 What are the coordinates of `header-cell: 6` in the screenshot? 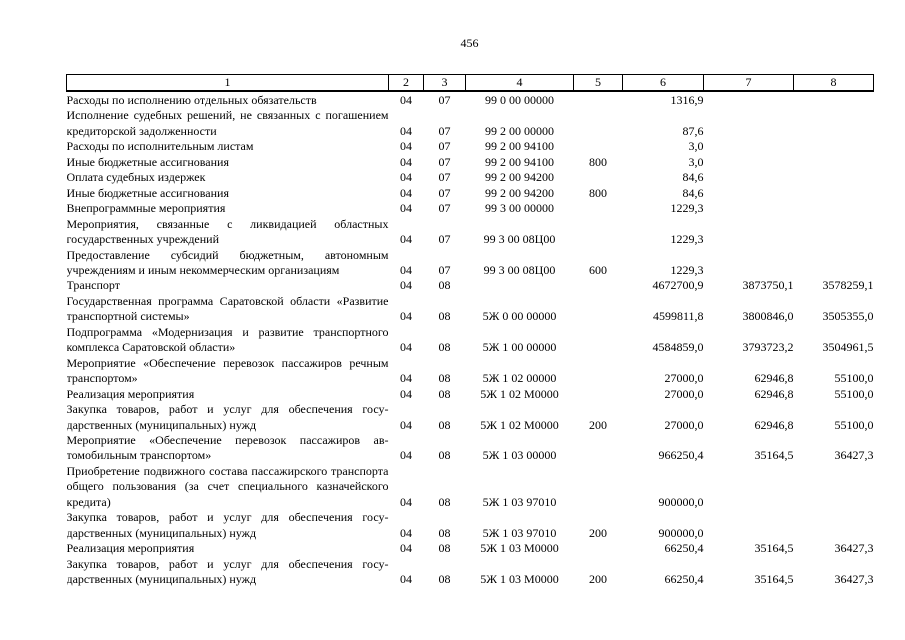 It's located at (663, 83).